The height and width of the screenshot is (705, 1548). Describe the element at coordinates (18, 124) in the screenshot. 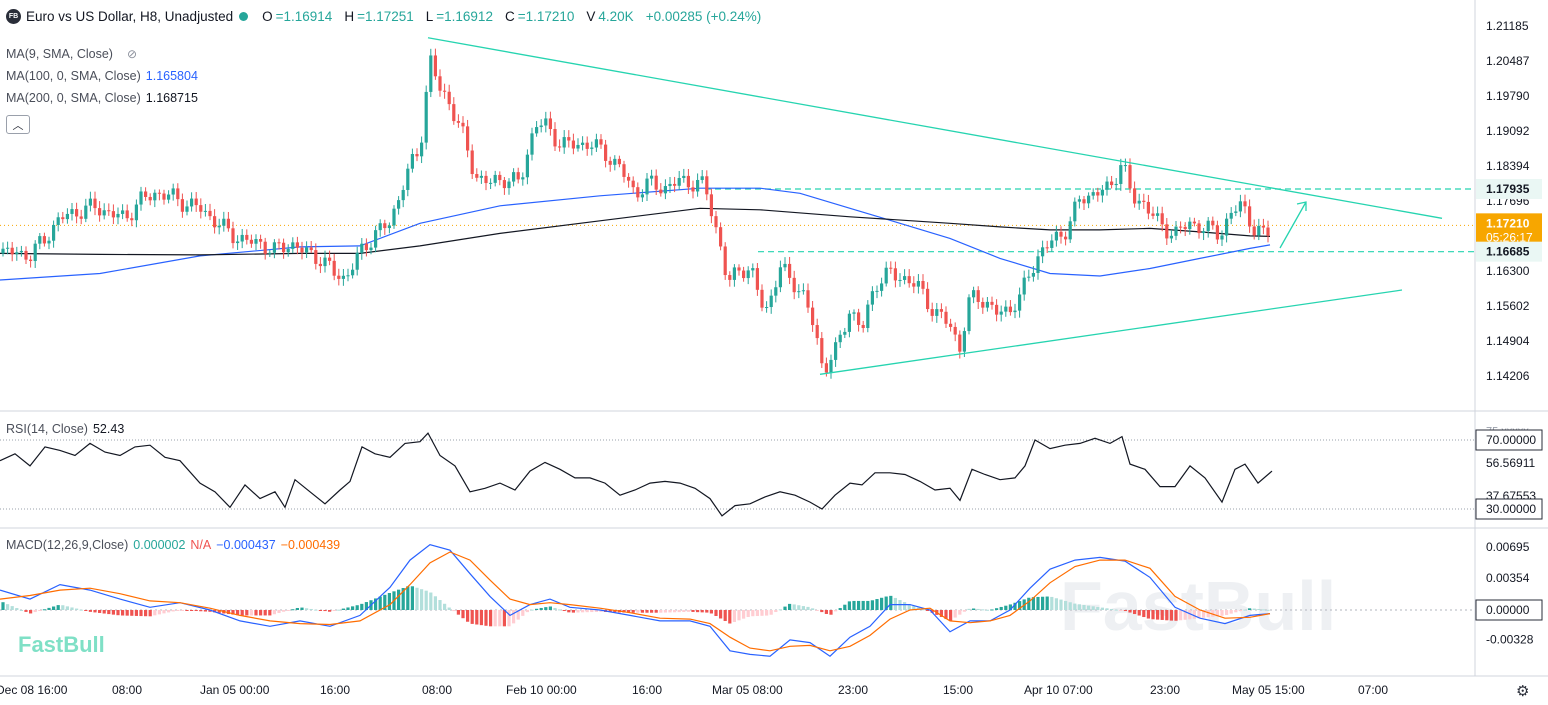

I see `chevron-up-icon: ︿` at that location.